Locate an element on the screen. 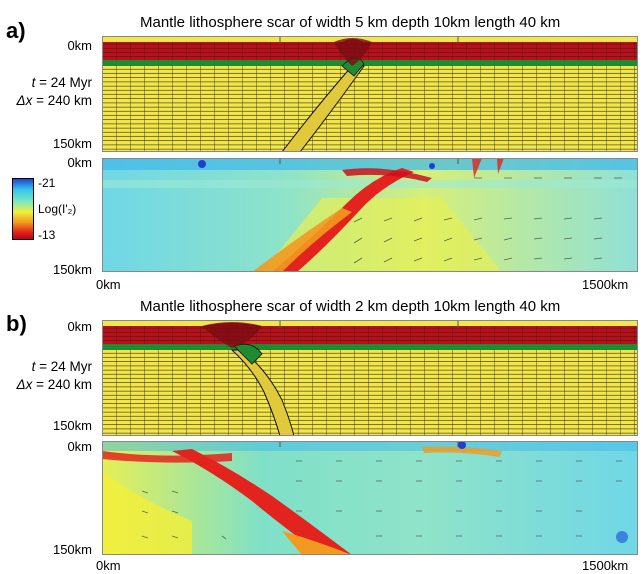 Image resolution: width=643 pixels, height=574 pixels. colorbar-mid-label: Log(I'₂) is located at coordinates (57, 209).